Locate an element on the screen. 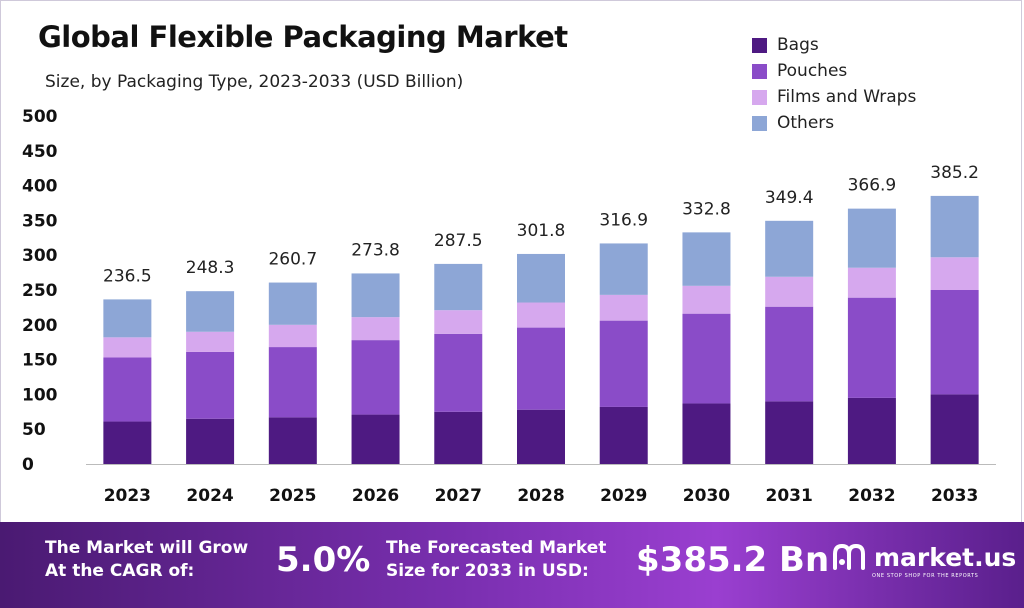 Image resolution: width=1024 pixels, height=608 pixels. legend-label-others: Others is located at coordinates (806, 123).